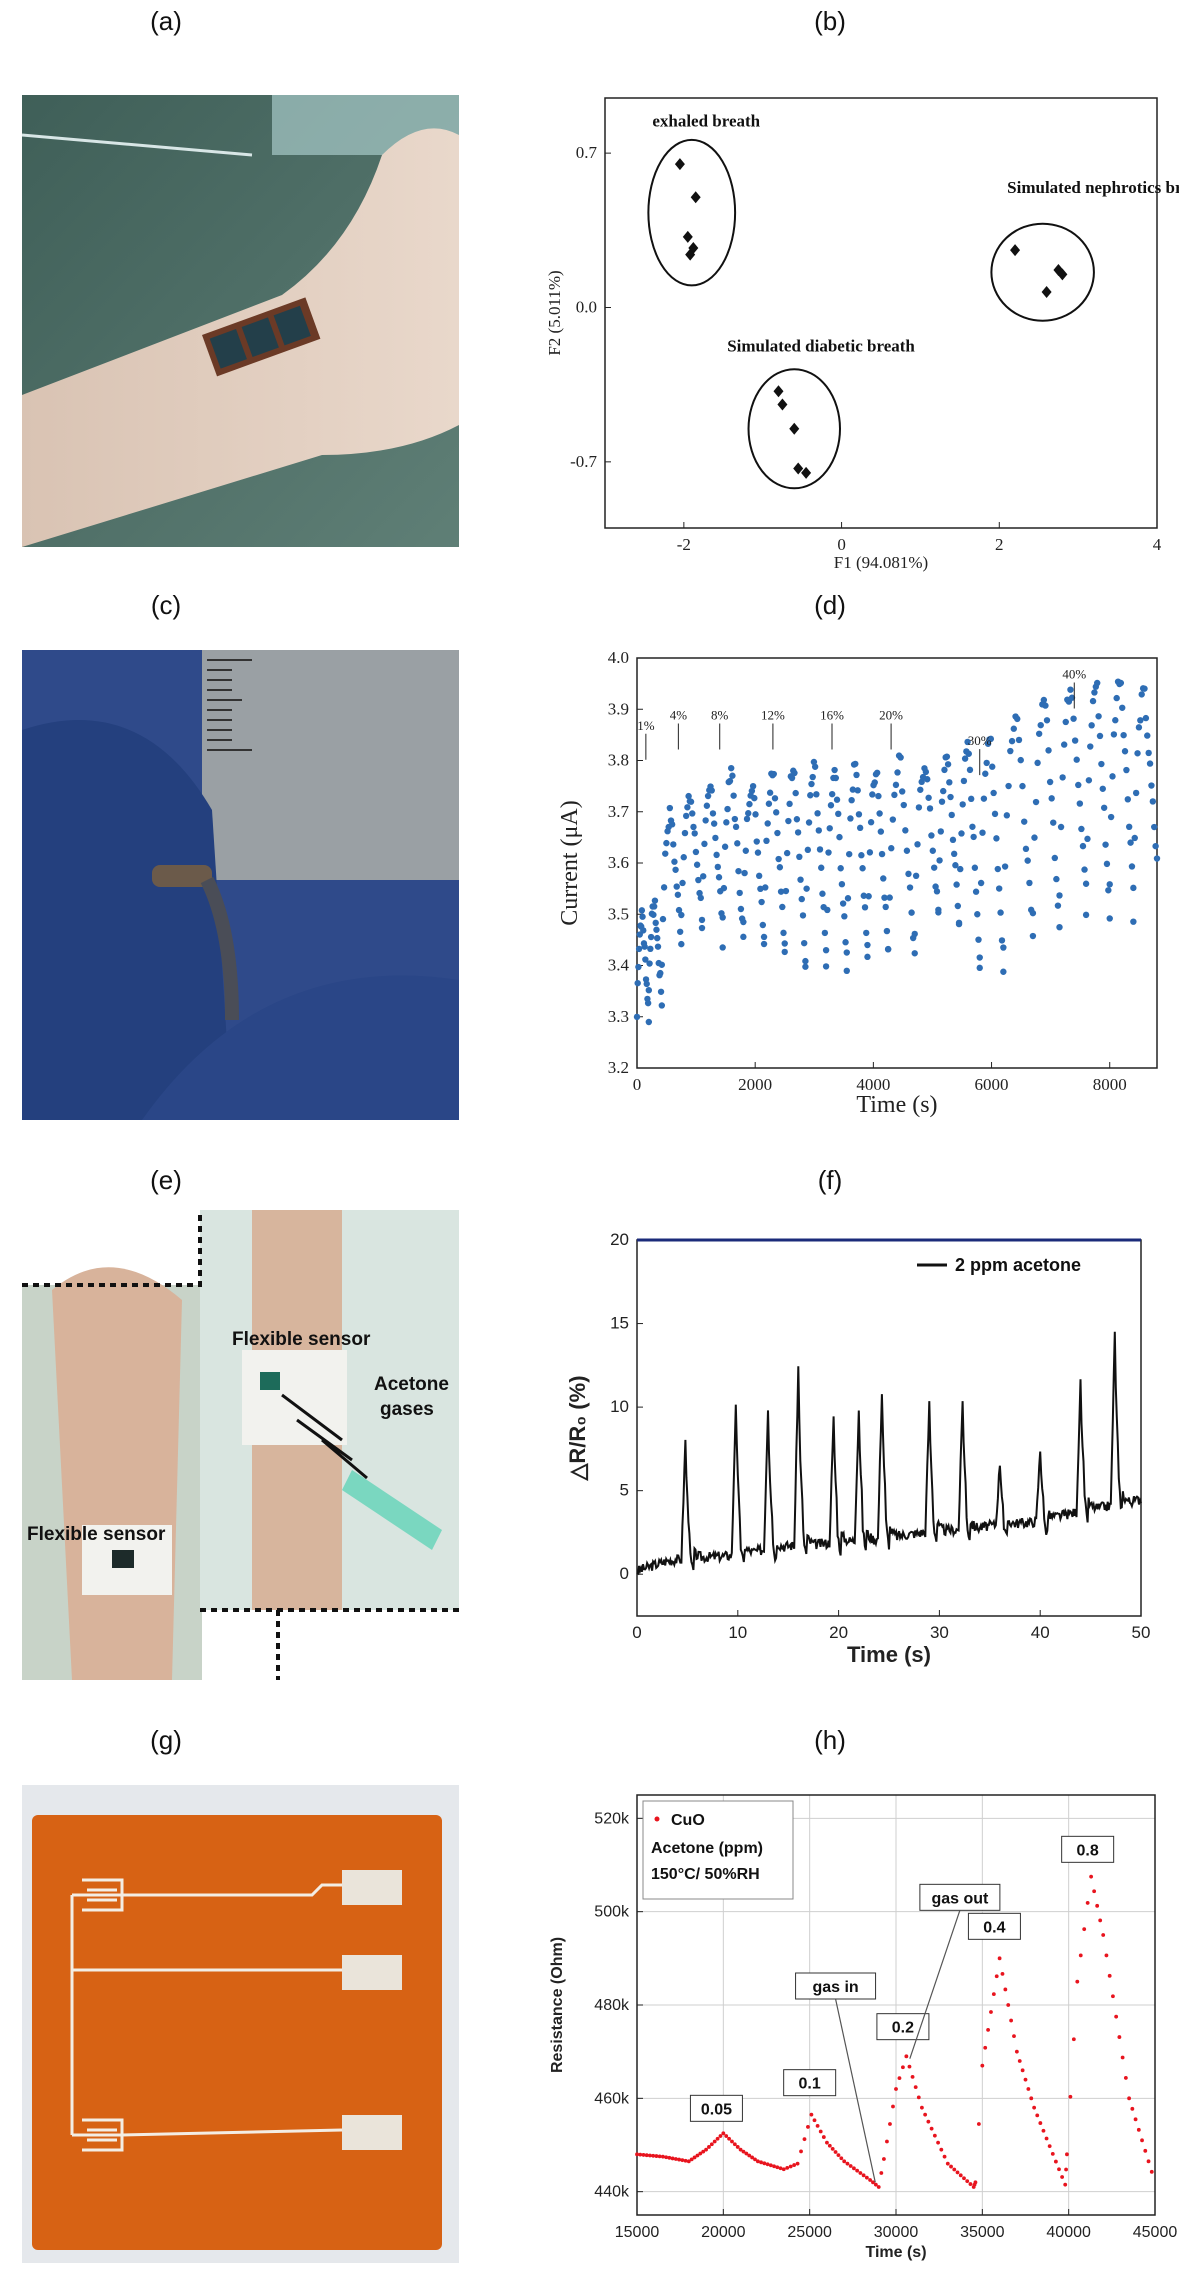 The image size is (1179, 2279). I want to click on y-axis-label: F2 (5.011%), so click(554, 312).